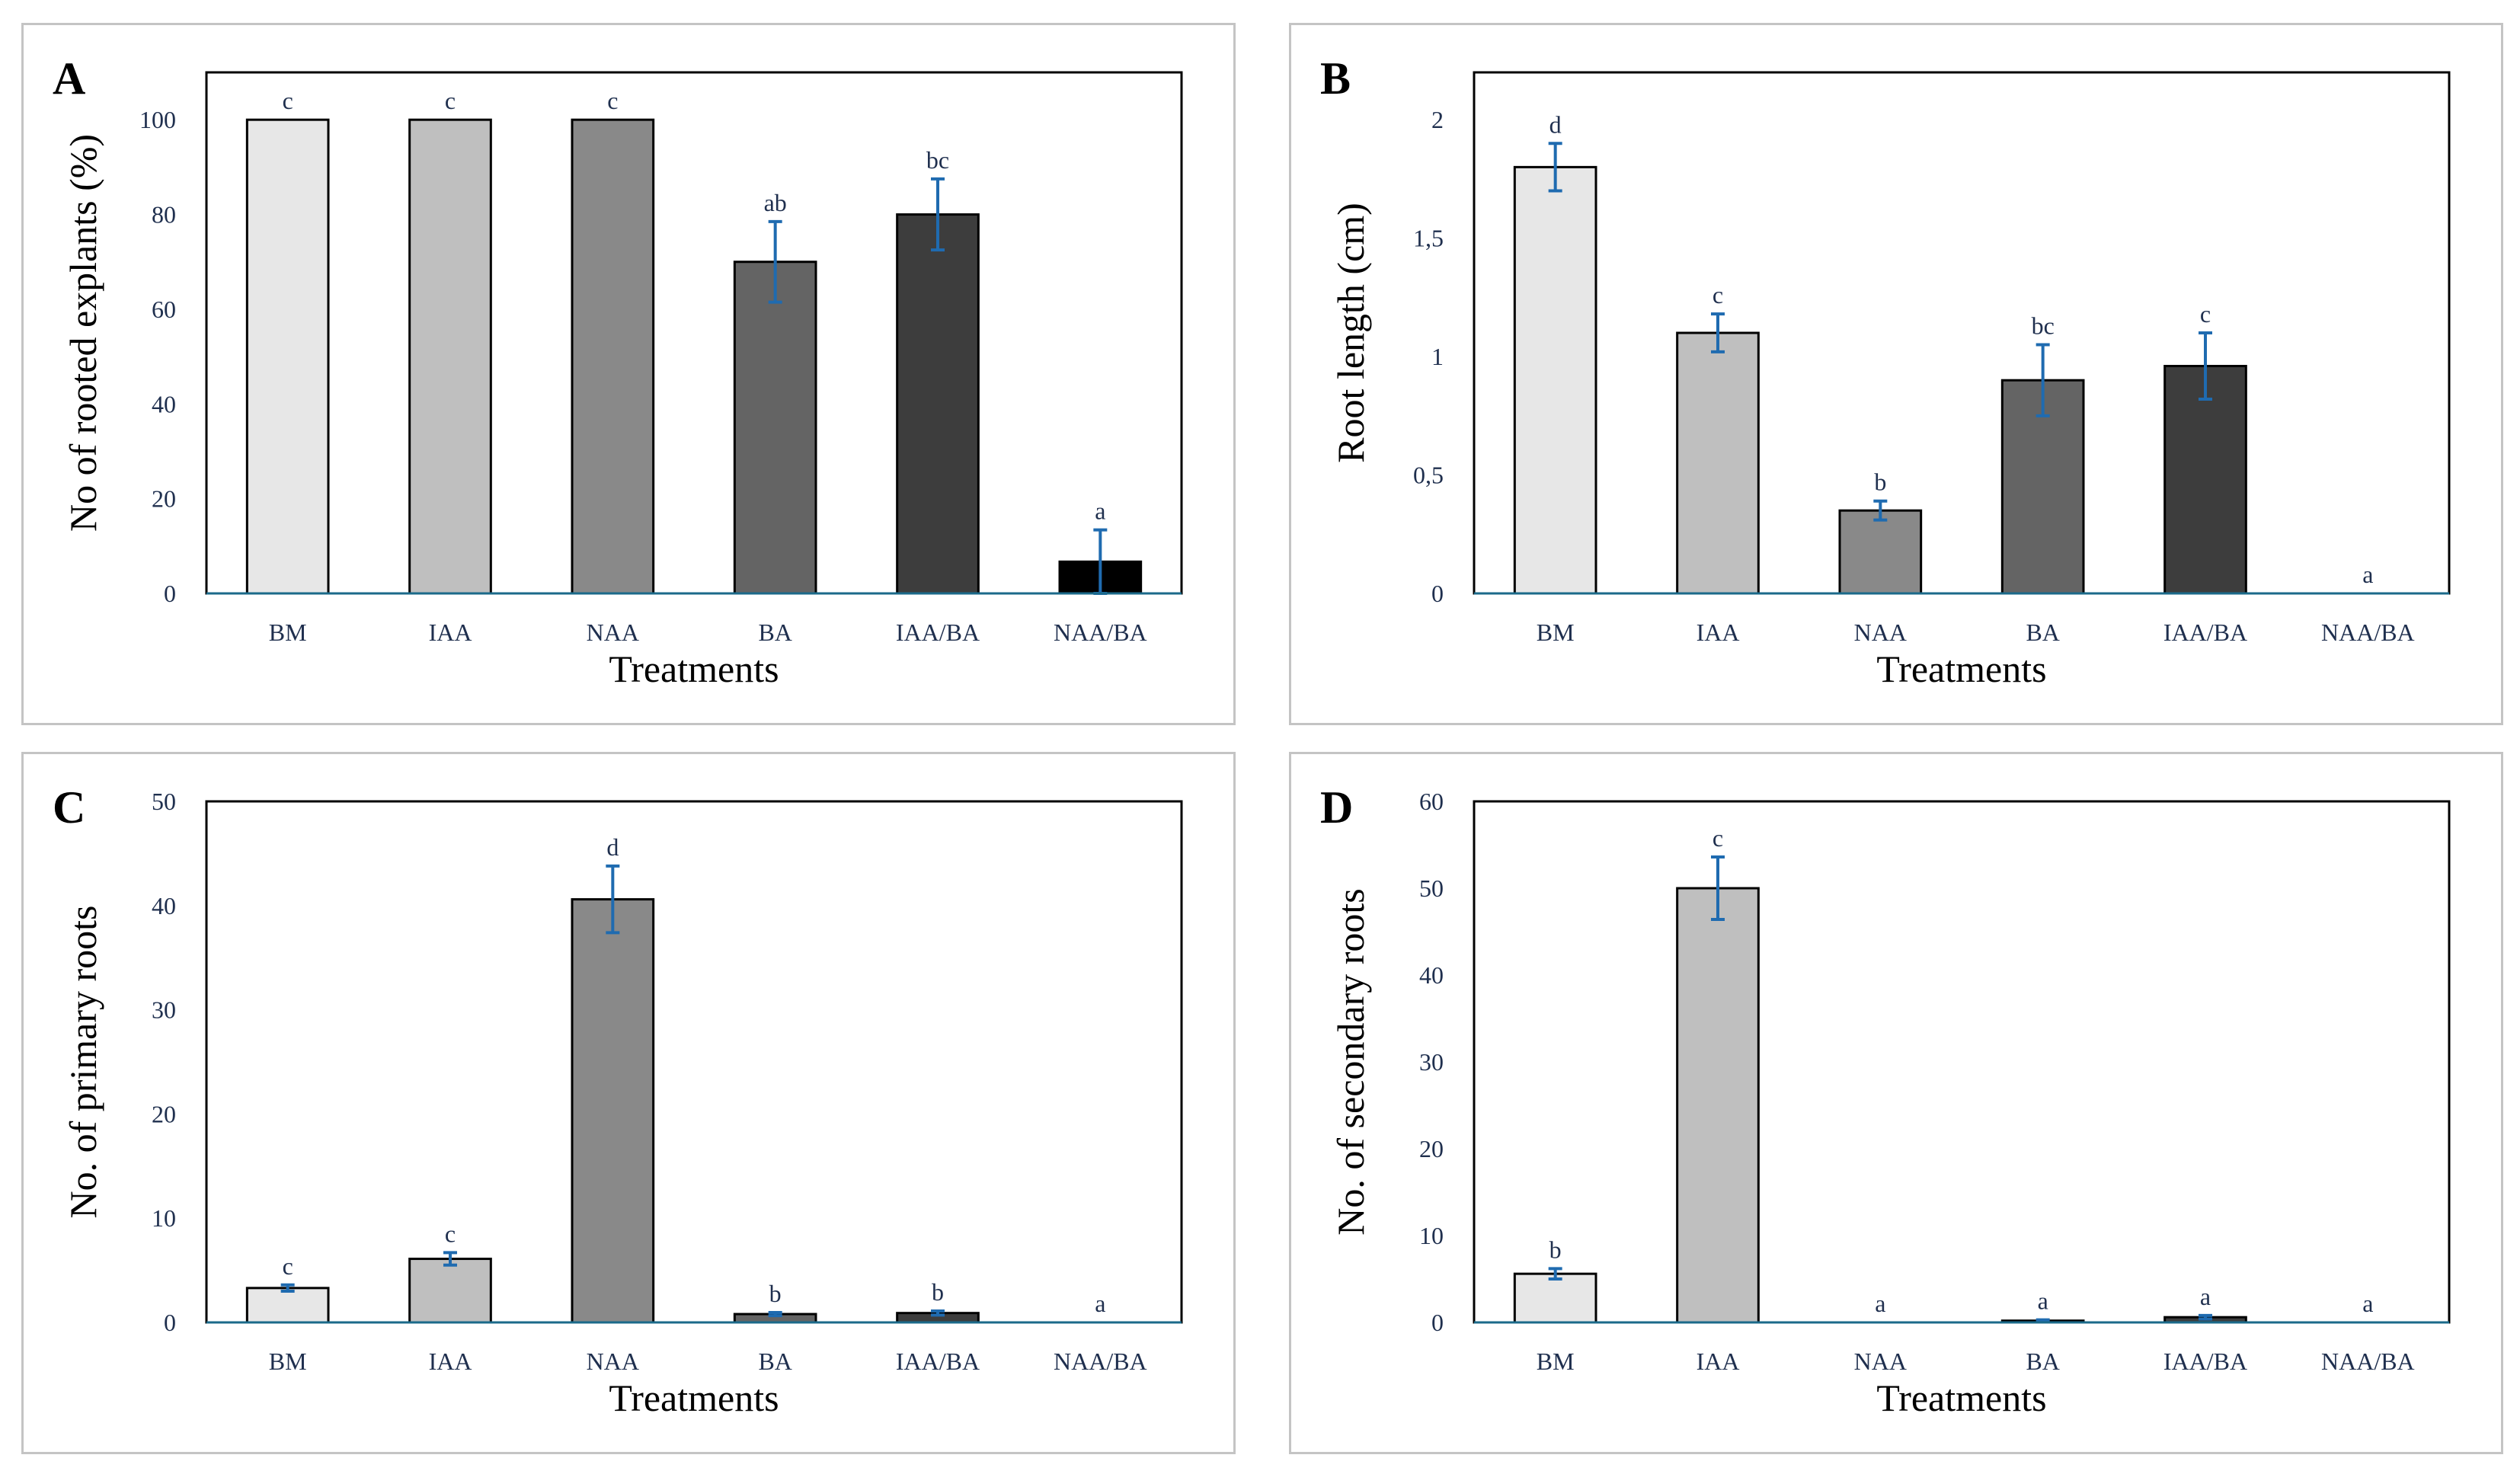  I want to click on panel-label: C, so click(69, 807).